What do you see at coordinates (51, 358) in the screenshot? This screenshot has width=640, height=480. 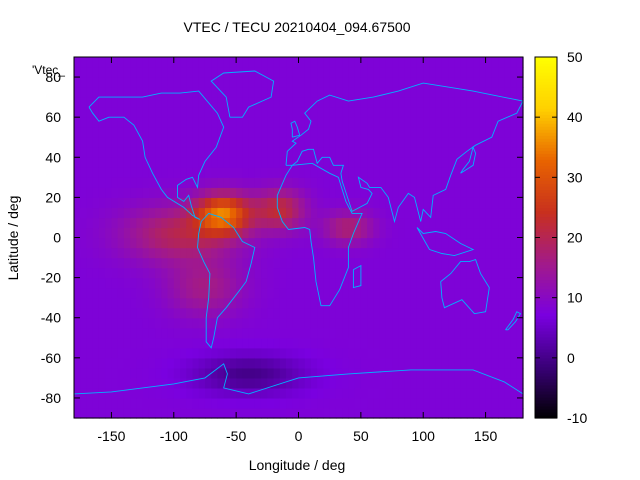 I see `y-tick-label: -60` at bounding box center [51, 358].